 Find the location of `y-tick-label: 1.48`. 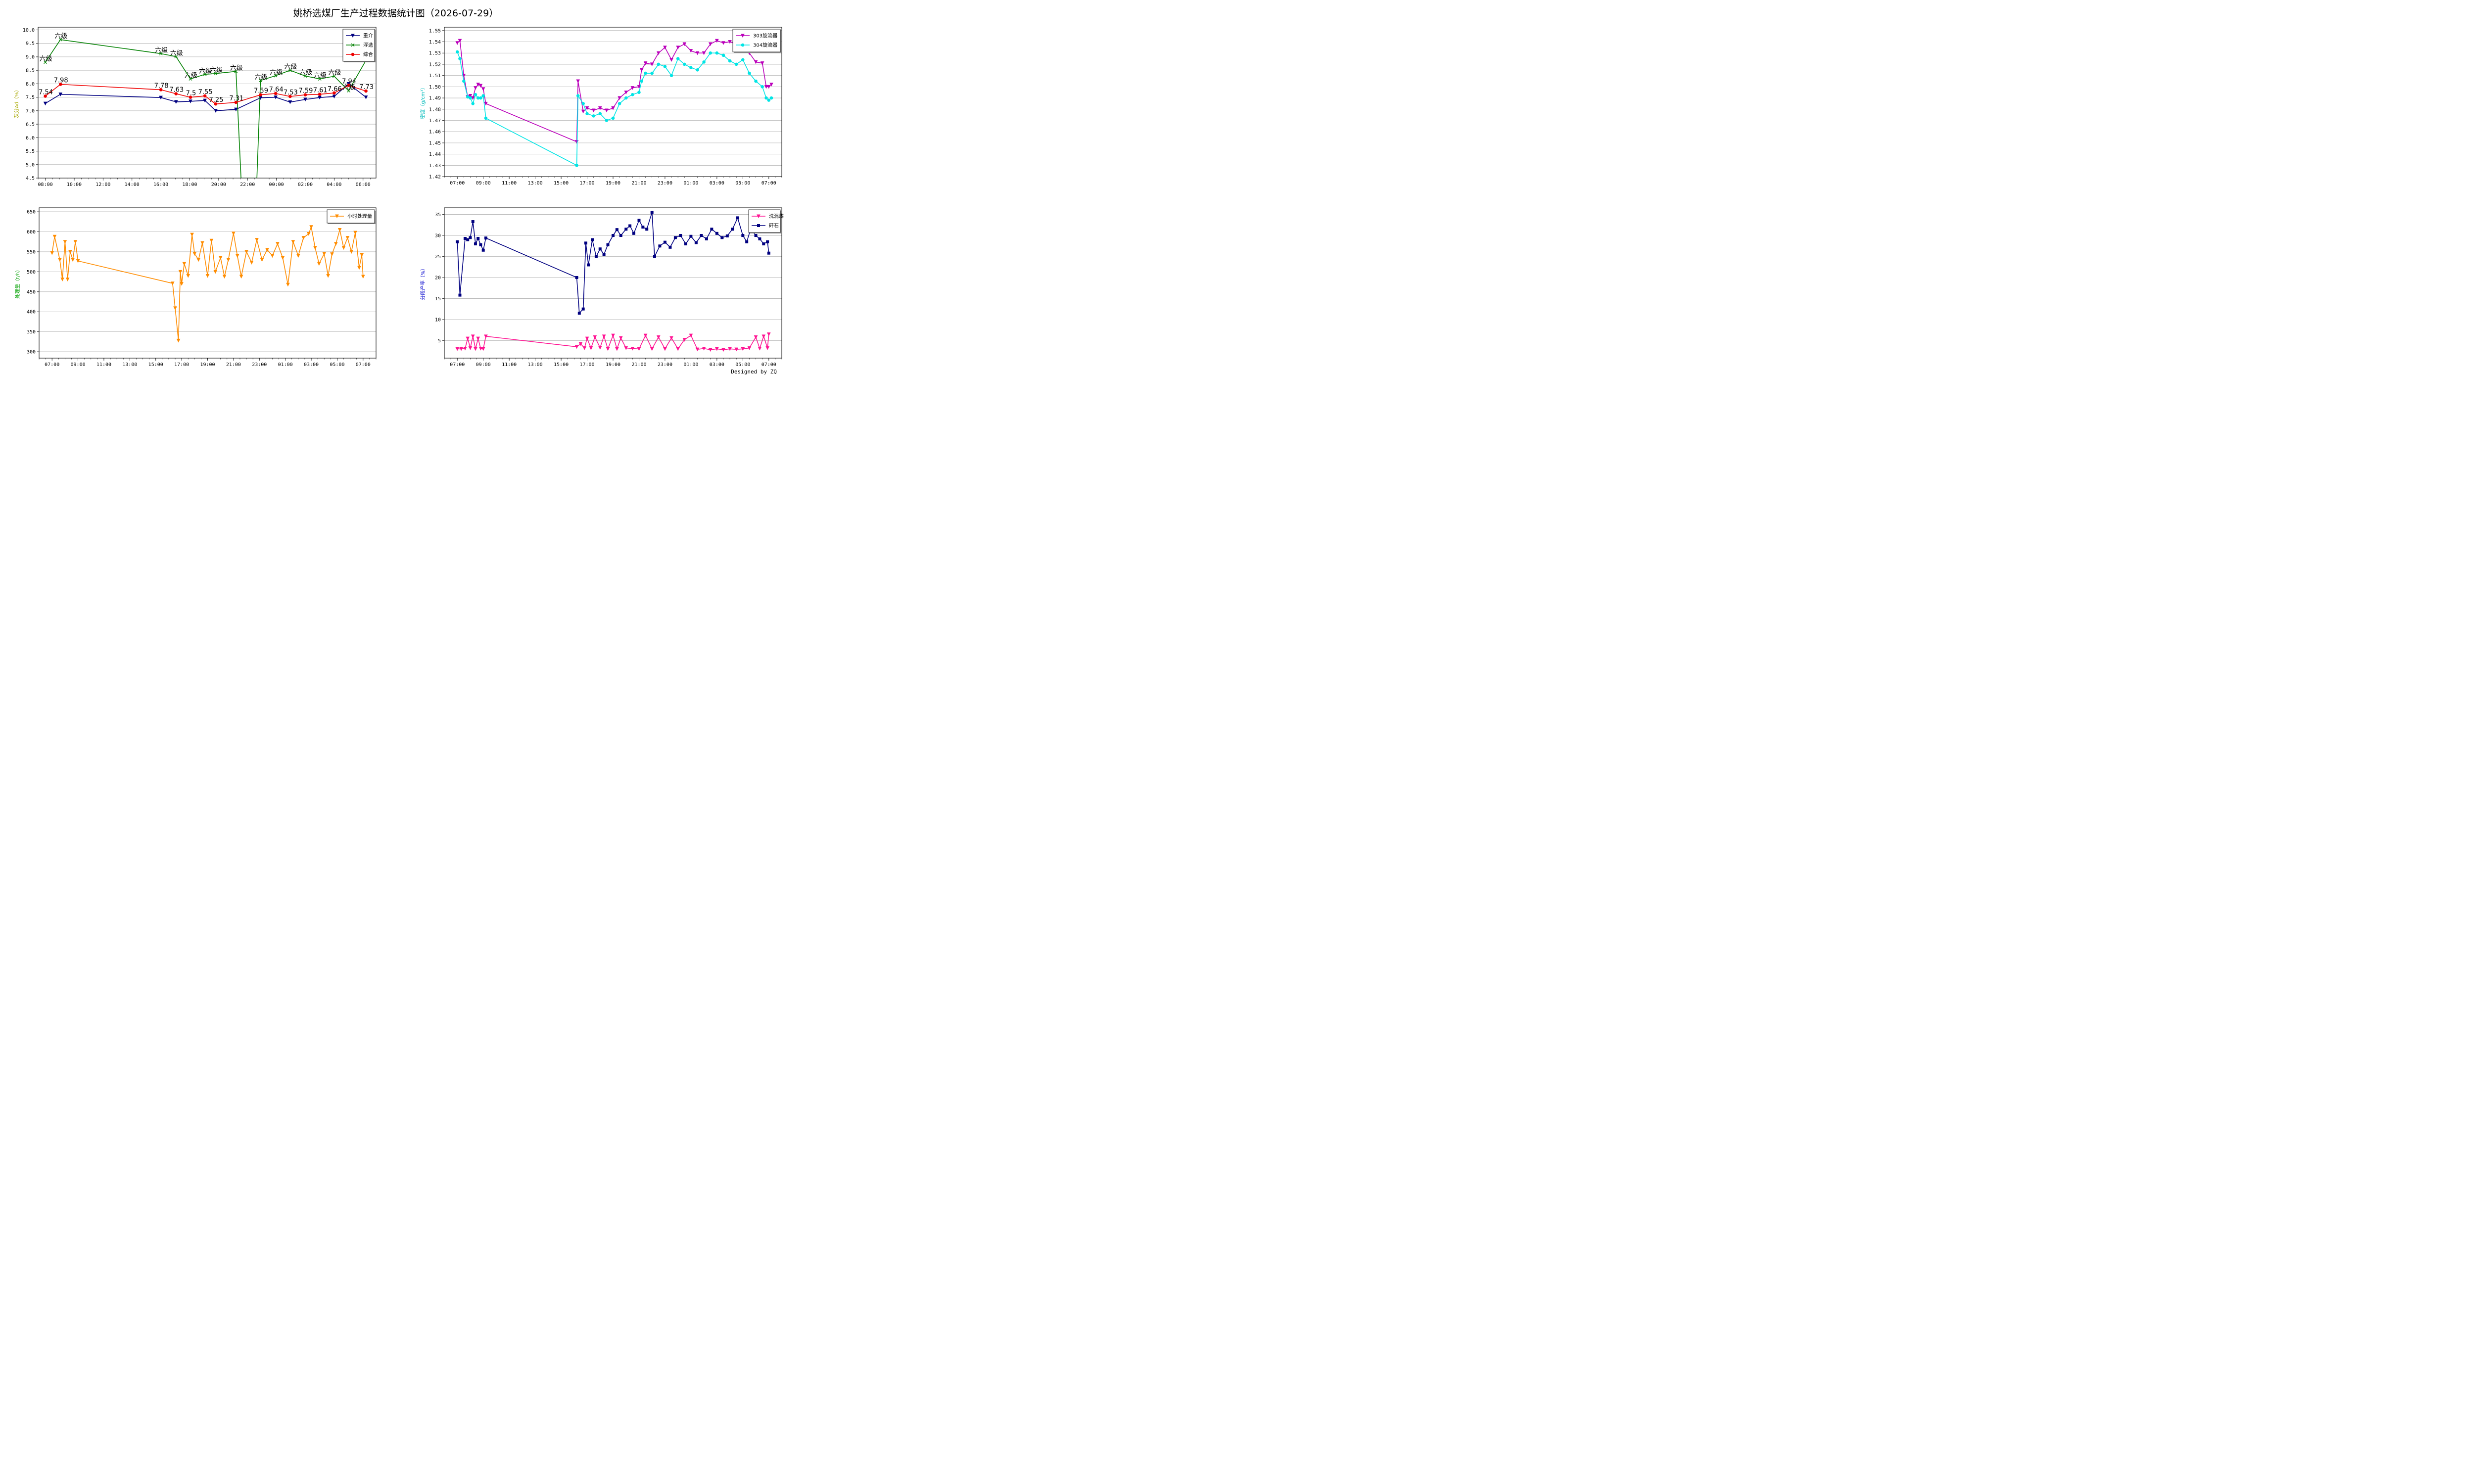

y-tick-label: 1.48 is located at coordinates (435, 109).